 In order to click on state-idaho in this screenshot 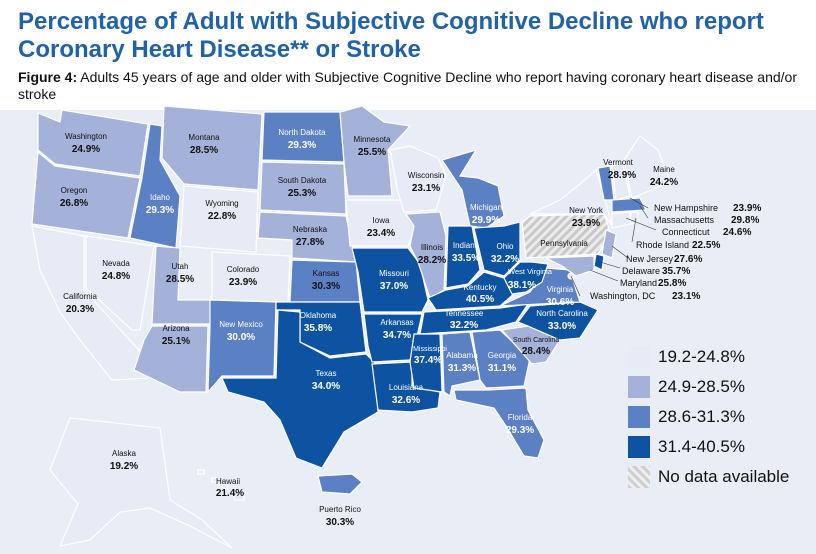, I will do `click(155, 186)`.